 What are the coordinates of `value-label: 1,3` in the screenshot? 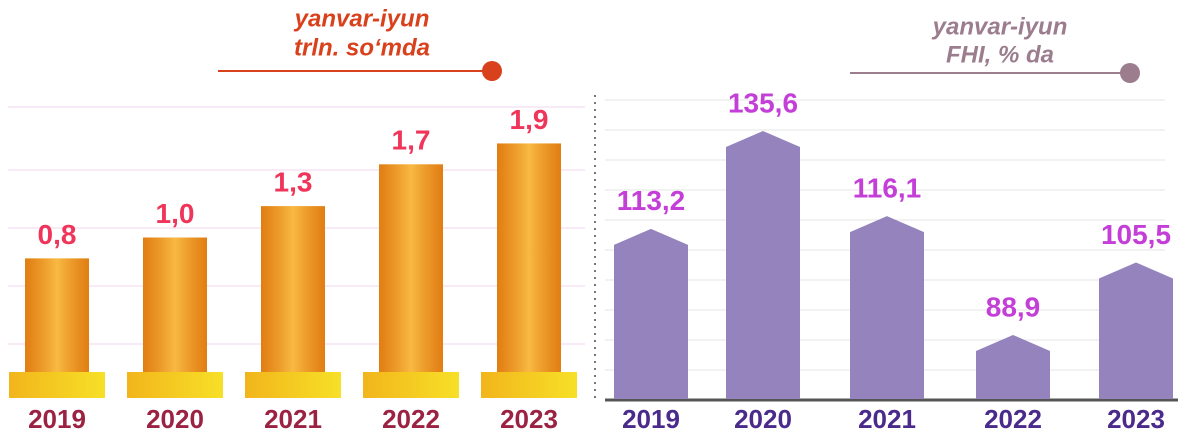 It's located at (293, 182).